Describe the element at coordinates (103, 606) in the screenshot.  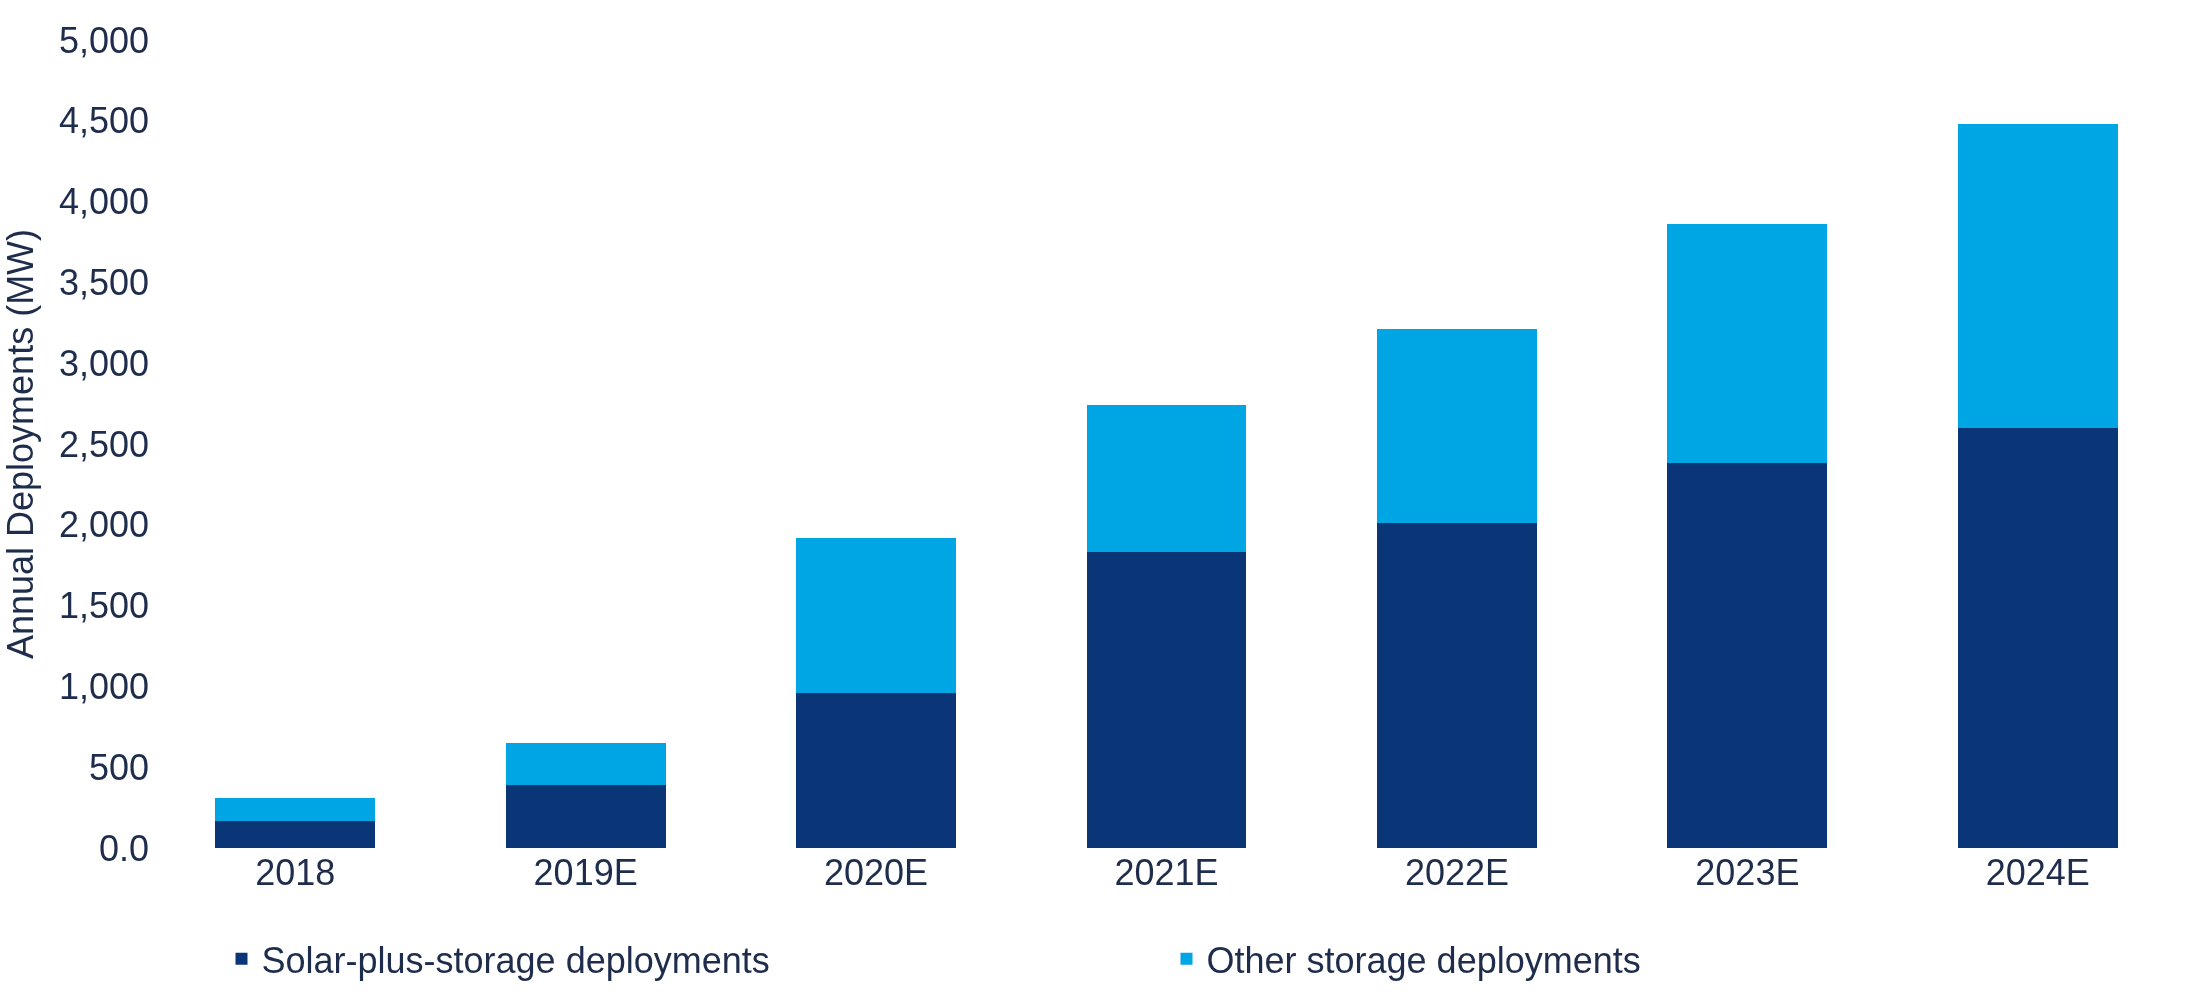
I see `y-tick-label: 1,500` at that location.